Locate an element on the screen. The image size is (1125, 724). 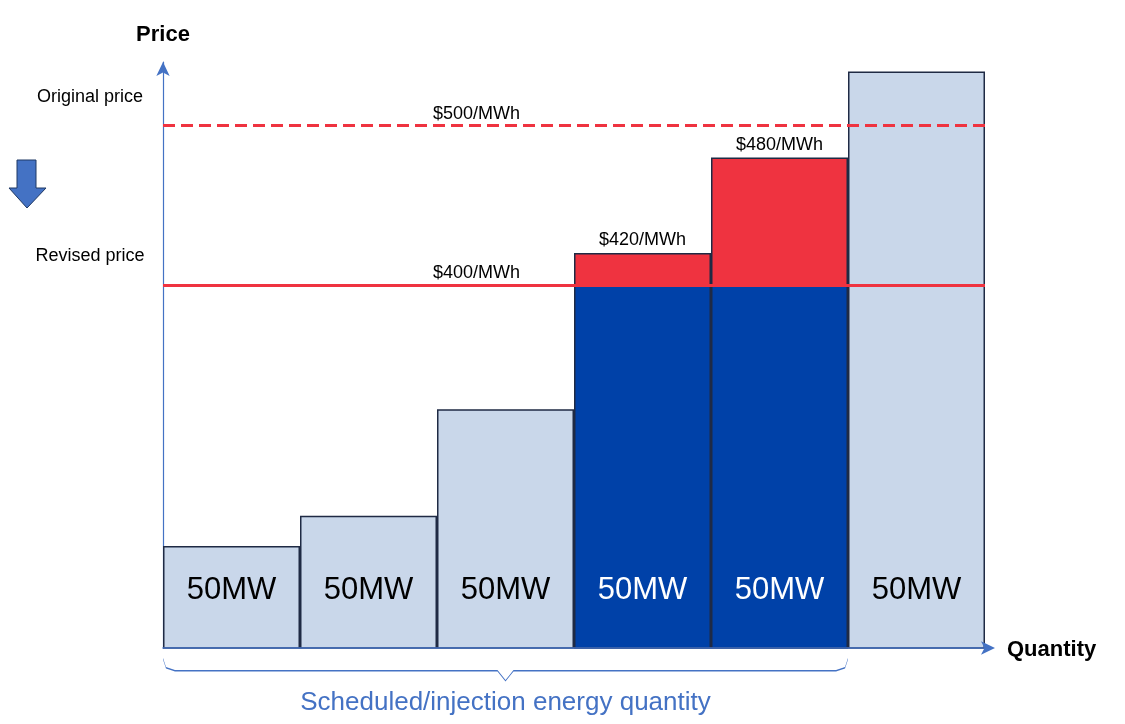
x-axis-title: Quantity is located at coordinates (1052, 648).